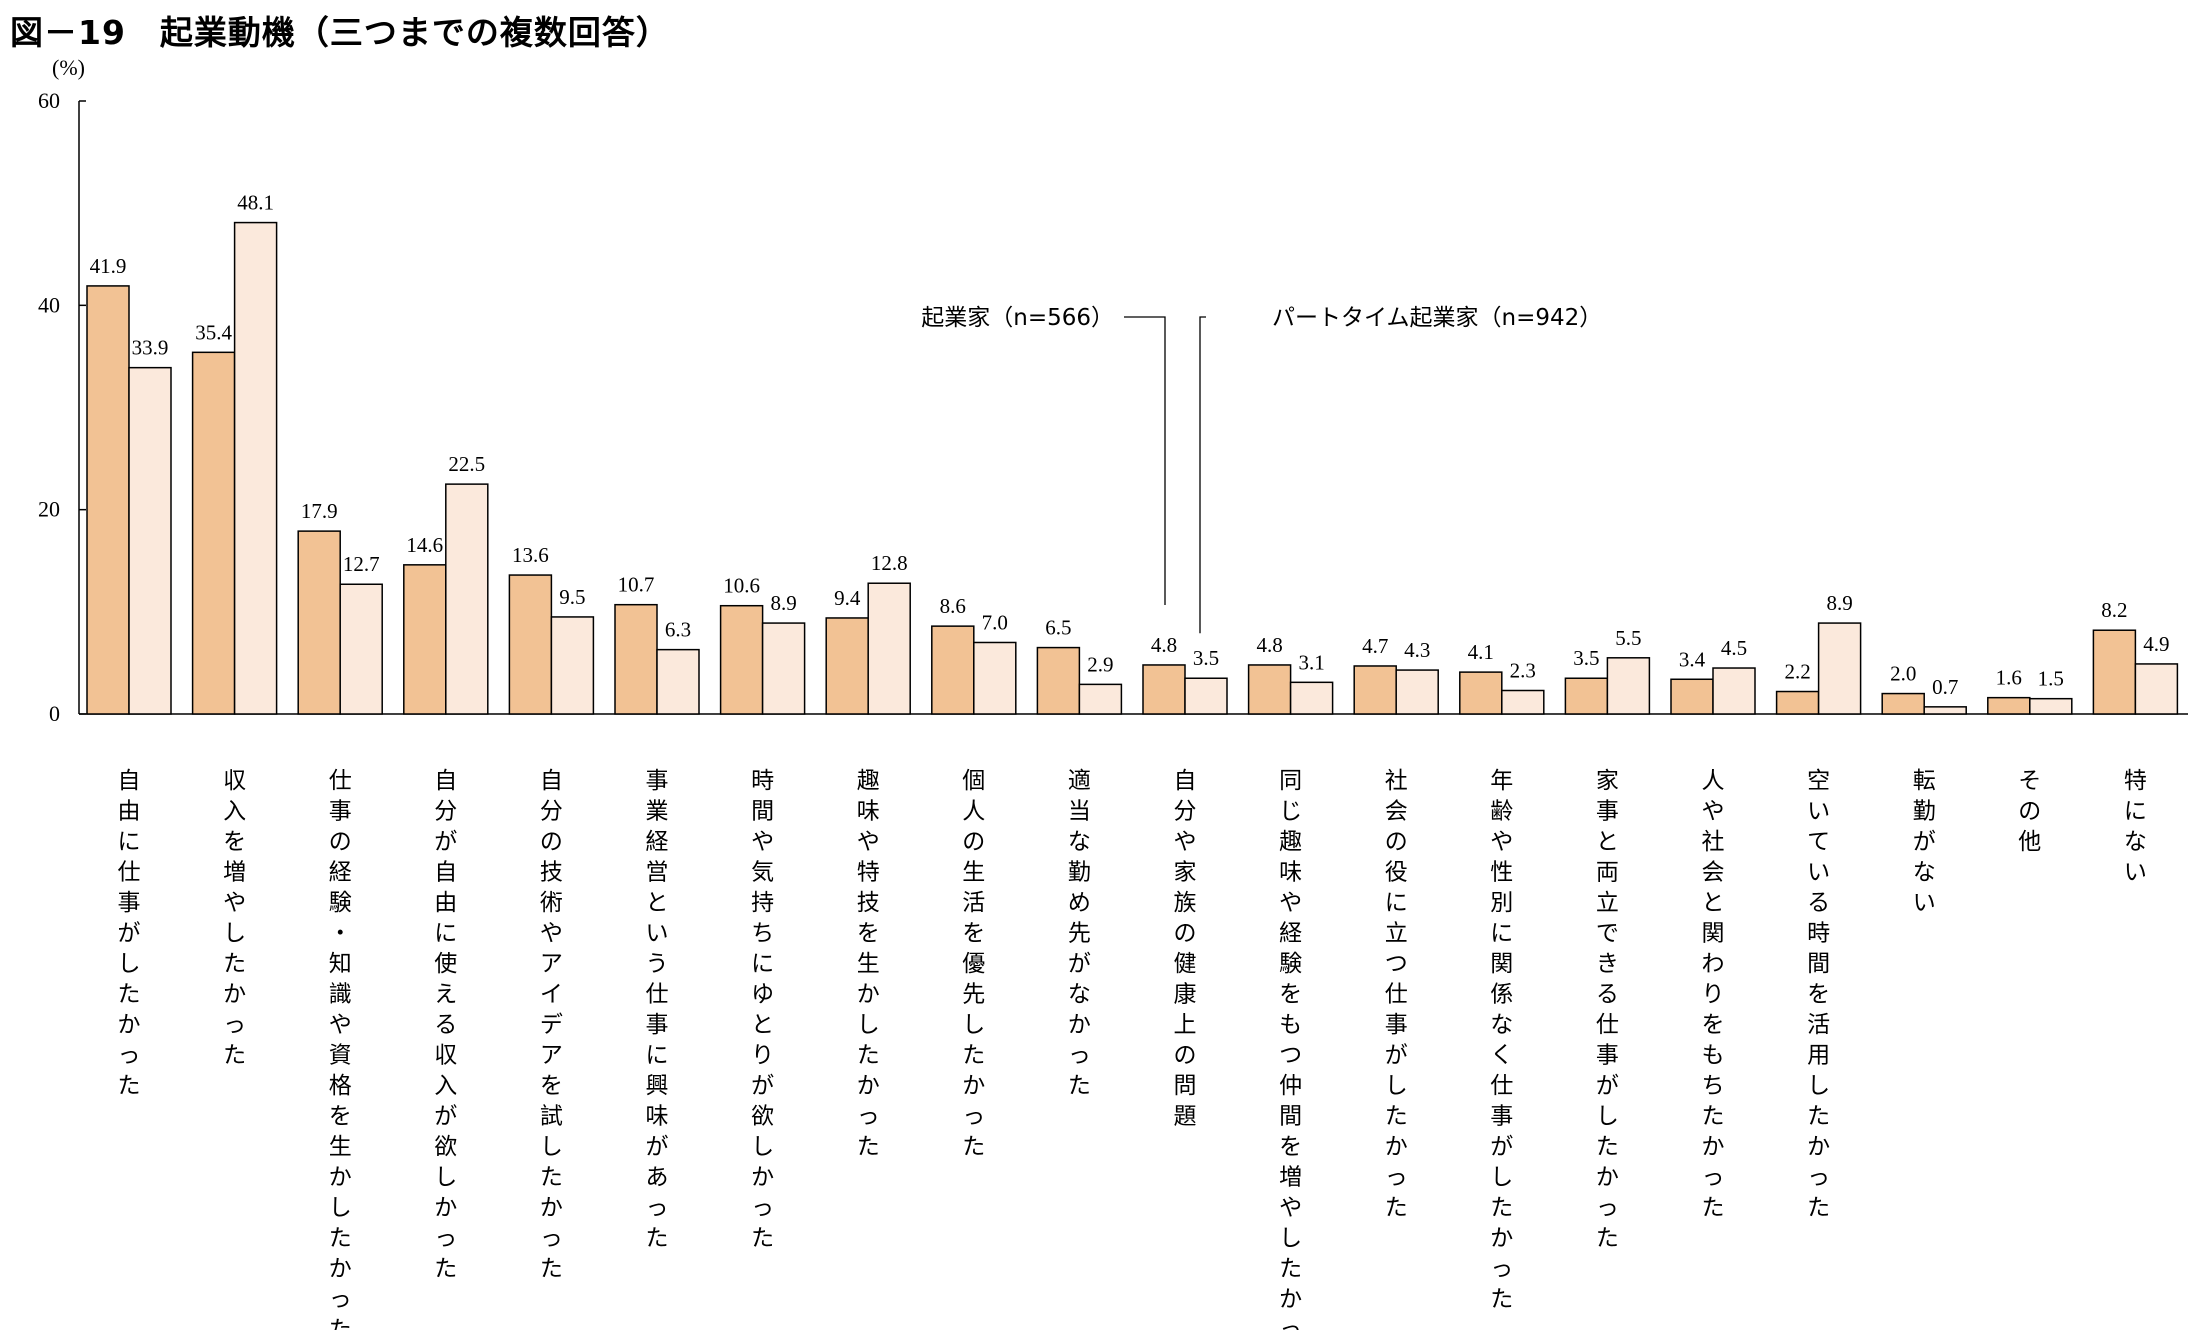 The height and width of the screenshot is (1330, 2198). Describe the element at coordinates (973, 964) in the screenshot. I see `category-label: 個人の生活を優先したかった` at that location.